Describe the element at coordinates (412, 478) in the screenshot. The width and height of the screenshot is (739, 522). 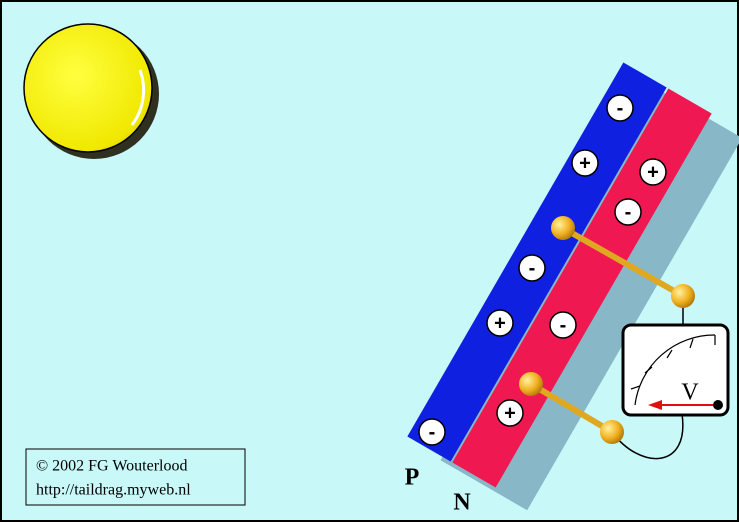
I see `p-label: P` at that location.